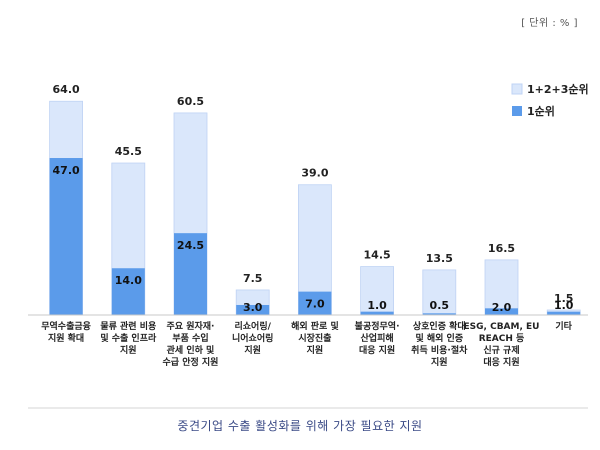 The image size is (600, 450). What do you see at coordinates (191, 362) in the screenshot?
I see `x-tick-label-line: 수급 안정 지원` at bounding box center [191, 362].